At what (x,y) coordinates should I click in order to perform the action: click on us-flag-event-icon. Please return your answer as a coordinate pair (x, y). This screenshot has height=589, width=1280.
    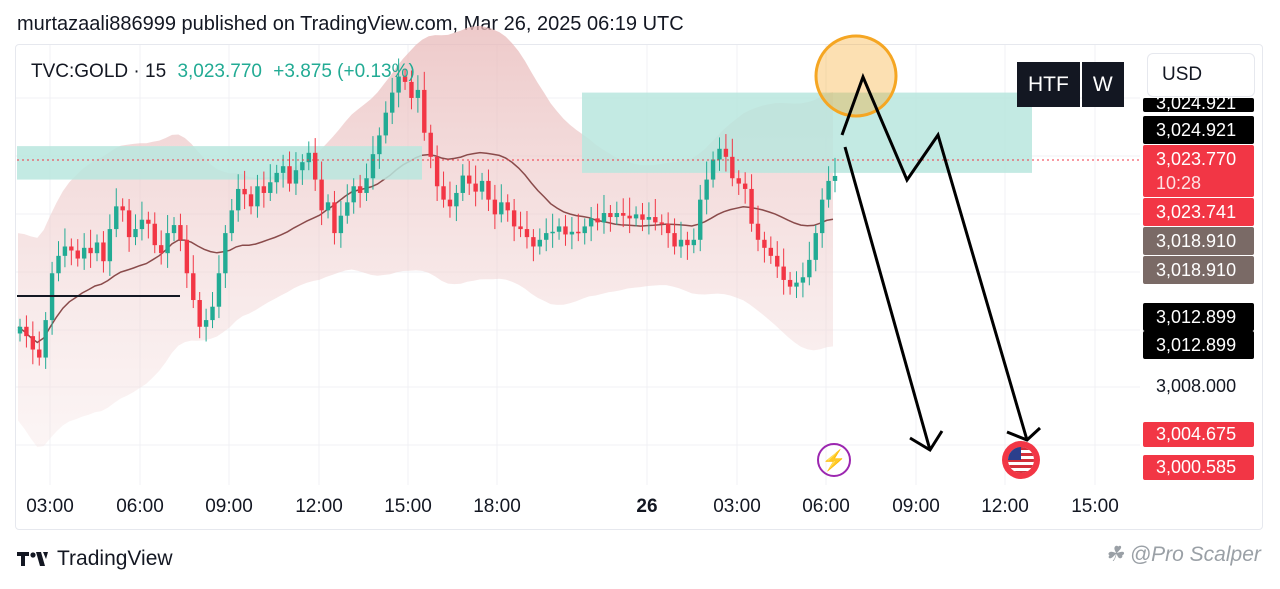
    Looking at the image, I should click on (1021, 460).